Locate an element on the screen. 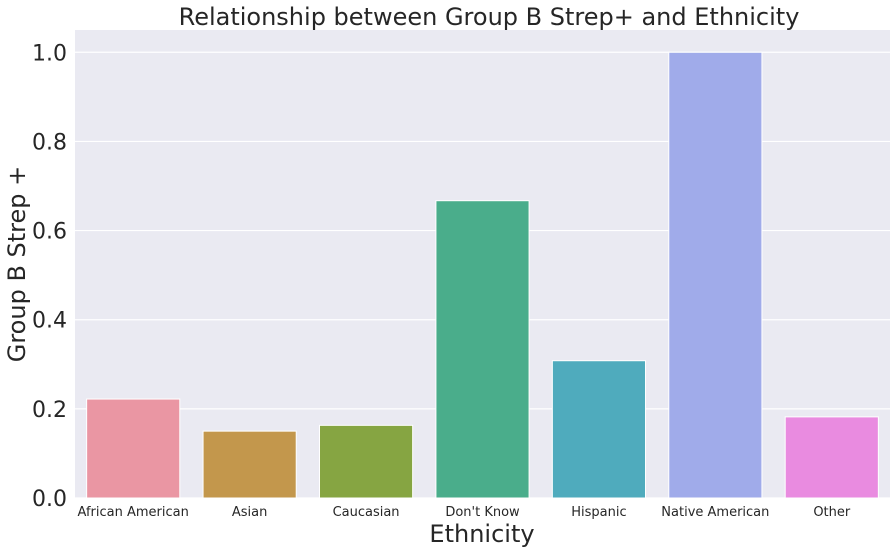 This screenshot has height=553, width=895. x-tick-label: Asian is located at coordinates (249, 512).